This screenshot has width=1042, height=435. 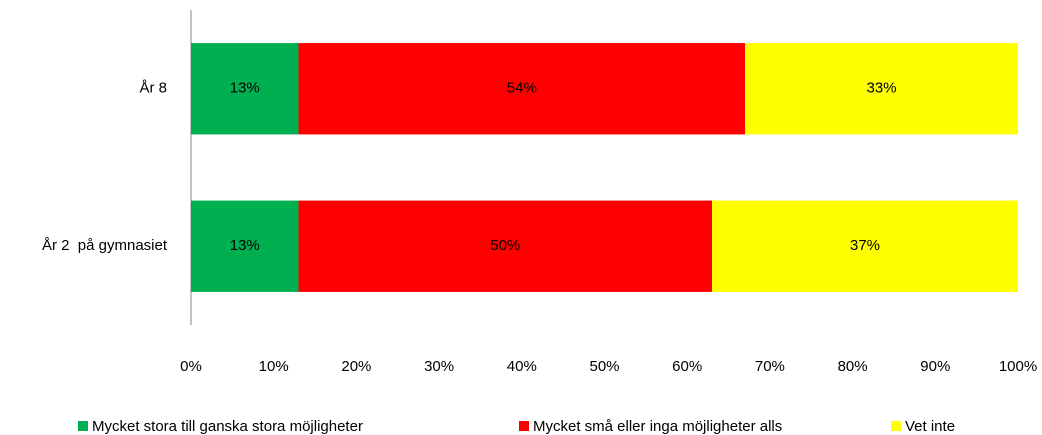 I want to click on y-tick-label: År 2 på gymnasiet, so click(x=105, y=245).